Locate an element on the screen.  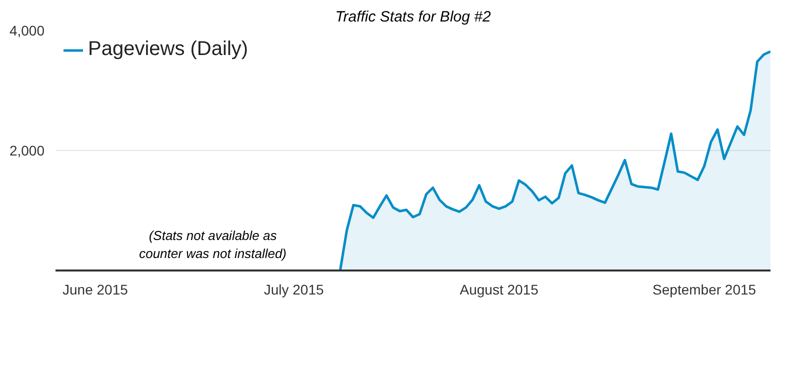
chart-title: Traffic Stats for Blog #2 is located at coordinates (413, 17).